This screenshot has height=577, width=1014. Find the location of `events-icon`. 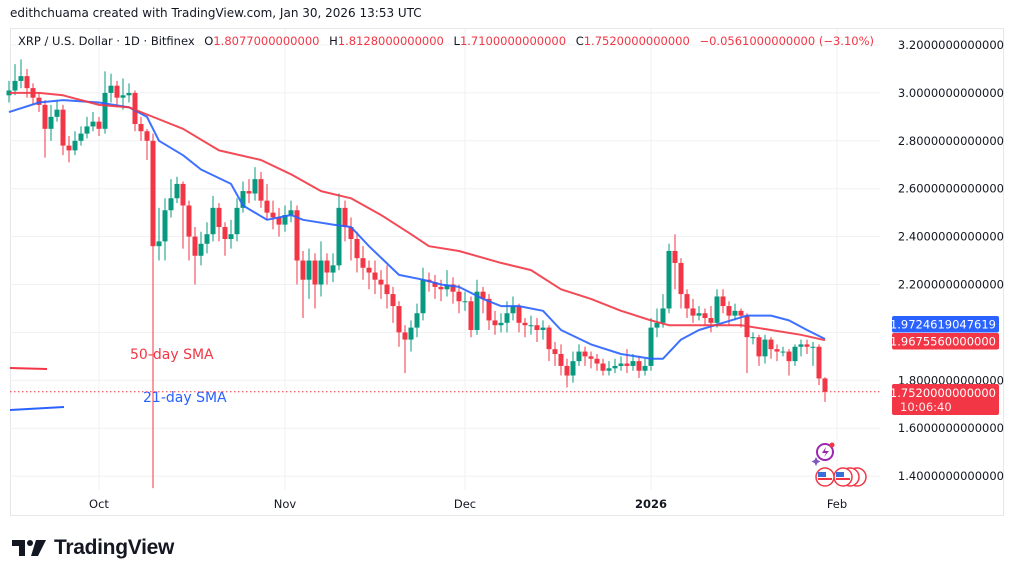

events-icon is located at coordinates (823, 454).